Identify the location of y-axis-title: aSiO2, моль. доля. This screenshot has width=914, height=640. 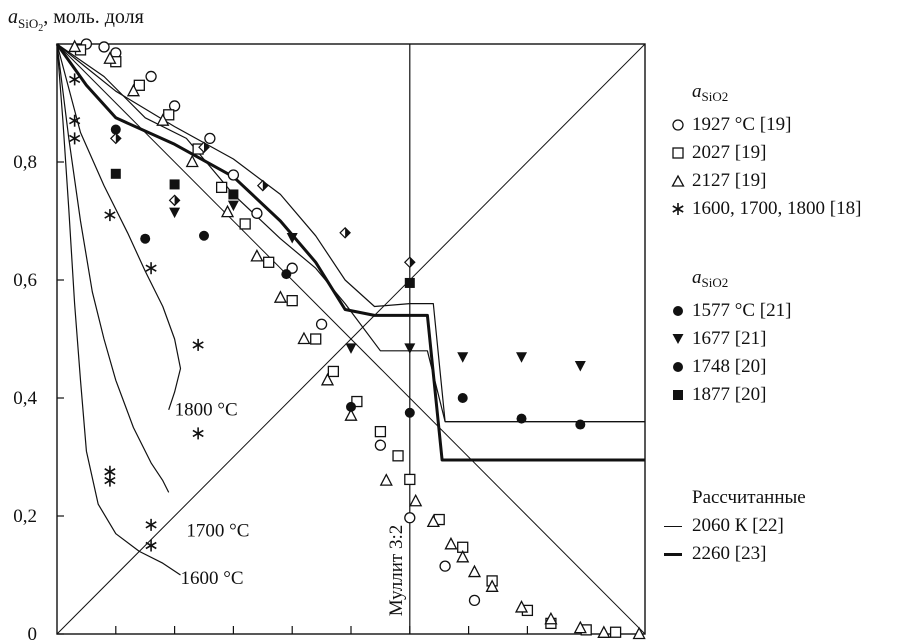
(76, 20).